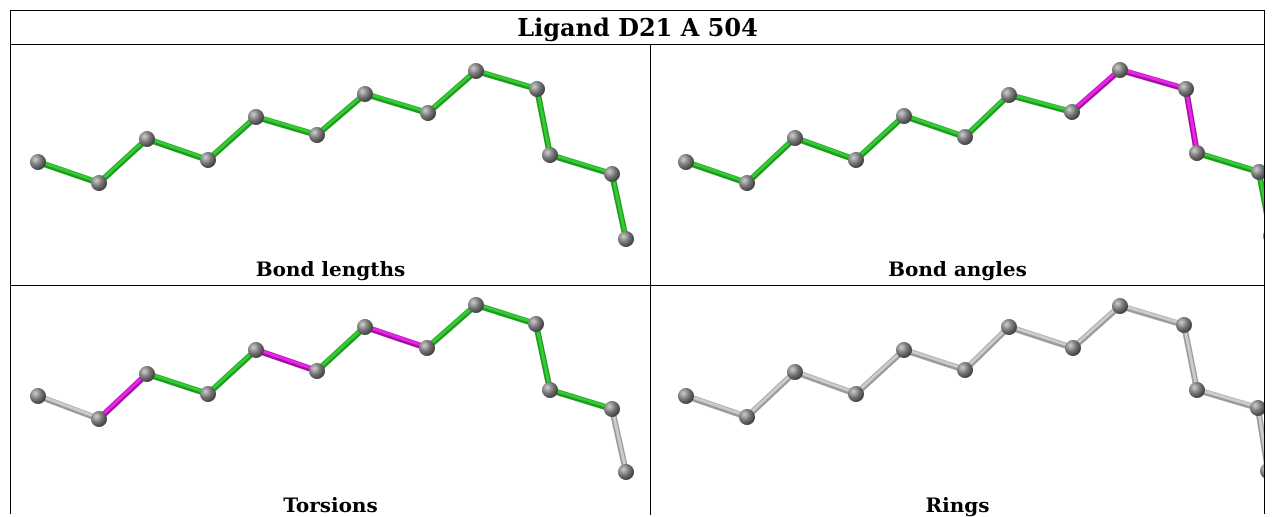 This screenshot has width=1276, height=517. I want to click on bond-8-none, so click(1096, 327).